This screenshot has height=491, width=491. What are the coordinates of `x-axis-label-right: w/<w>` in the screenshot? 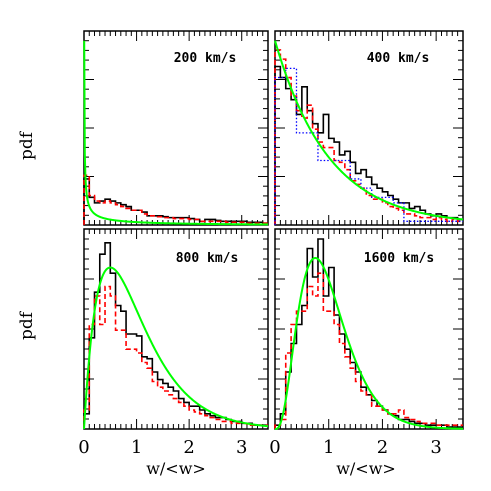 It's located at (366, 468).